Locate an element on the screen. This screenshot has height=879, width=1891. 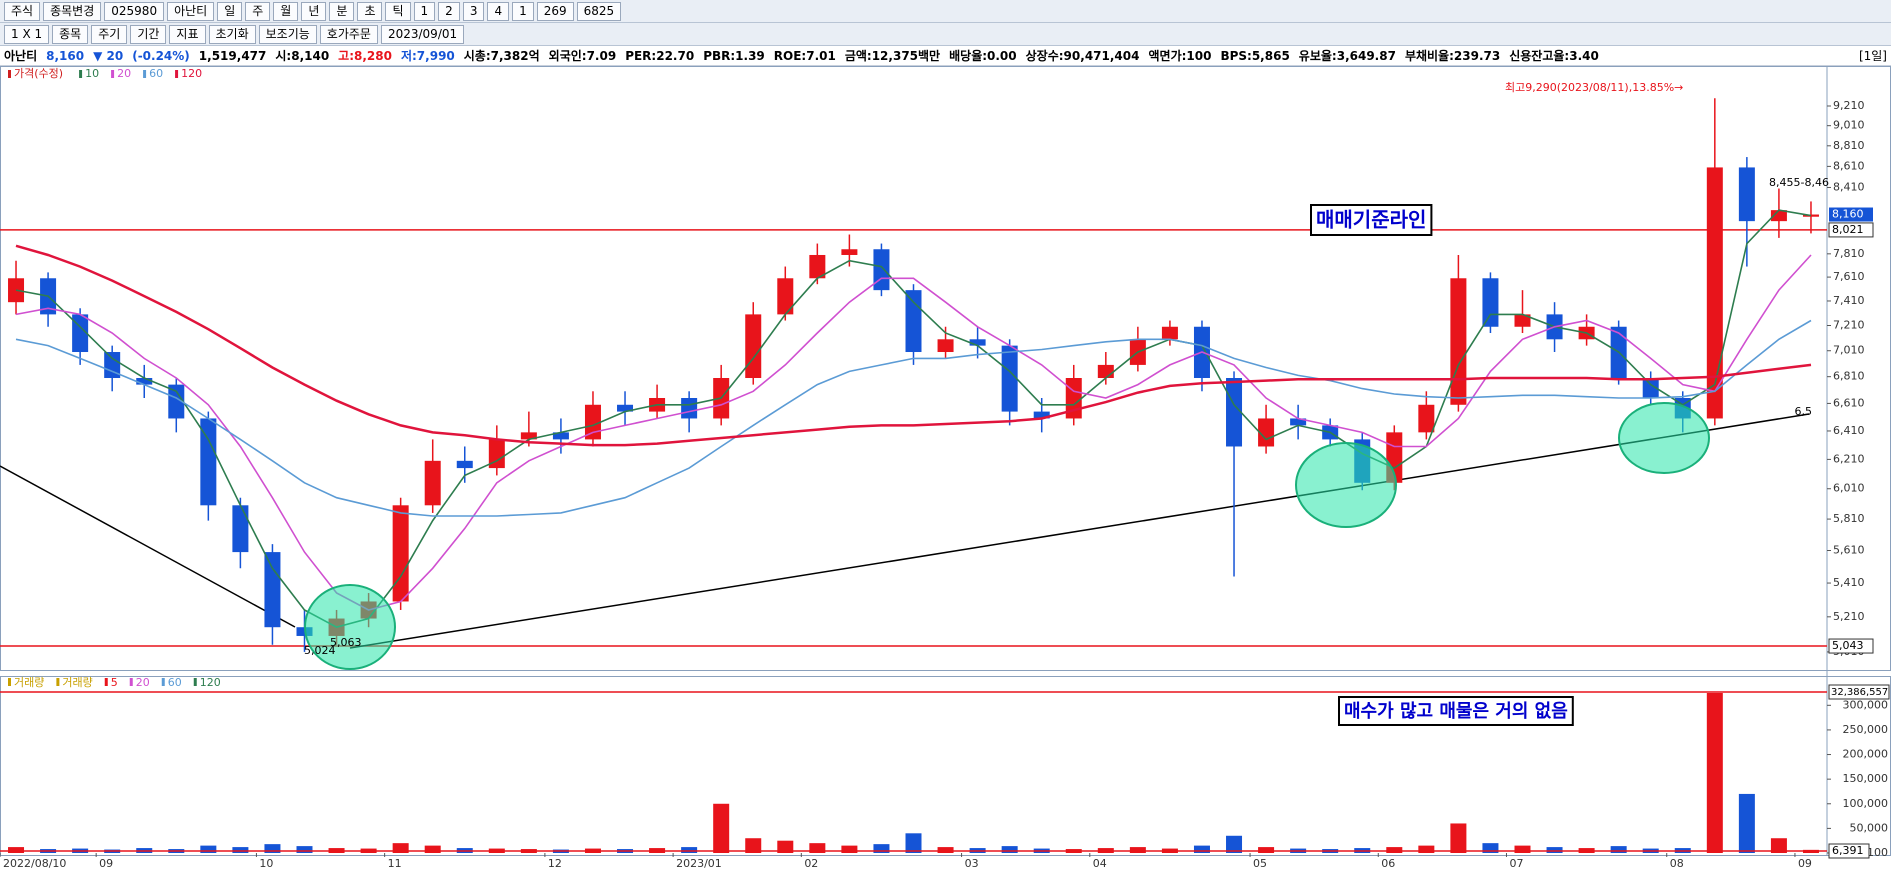
y-tick-label: 250,000 is located at coordinates (1866, 729).